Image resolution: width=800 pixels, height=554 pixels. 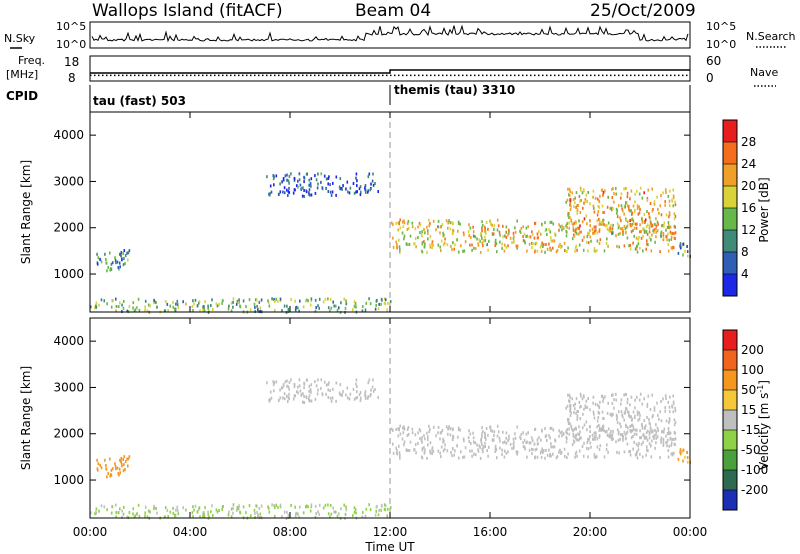 What do you see at coordinates (771, 36) in the screenshot?
I see `nsearch-label: N.Search` at bounding box center [771, 36].